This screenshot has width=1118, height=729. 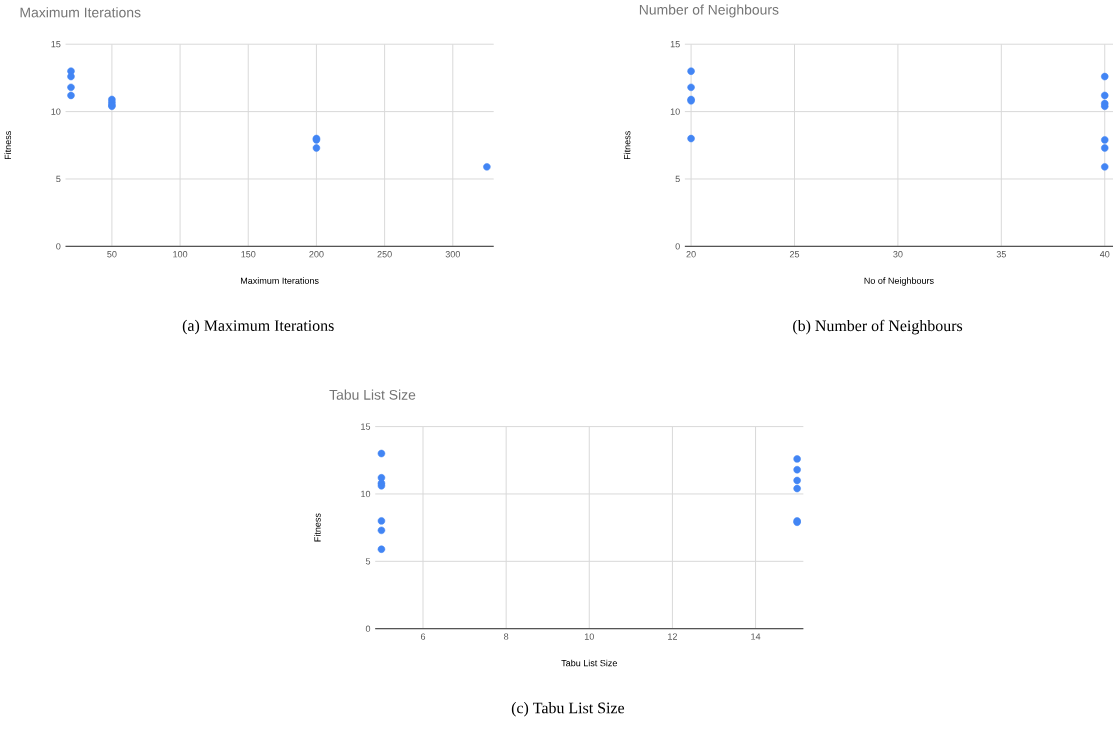 What do you see at coordinates (112, 254) in the screenshot?
I see `x-tick-label: 50` at bounding box center [112, 254].